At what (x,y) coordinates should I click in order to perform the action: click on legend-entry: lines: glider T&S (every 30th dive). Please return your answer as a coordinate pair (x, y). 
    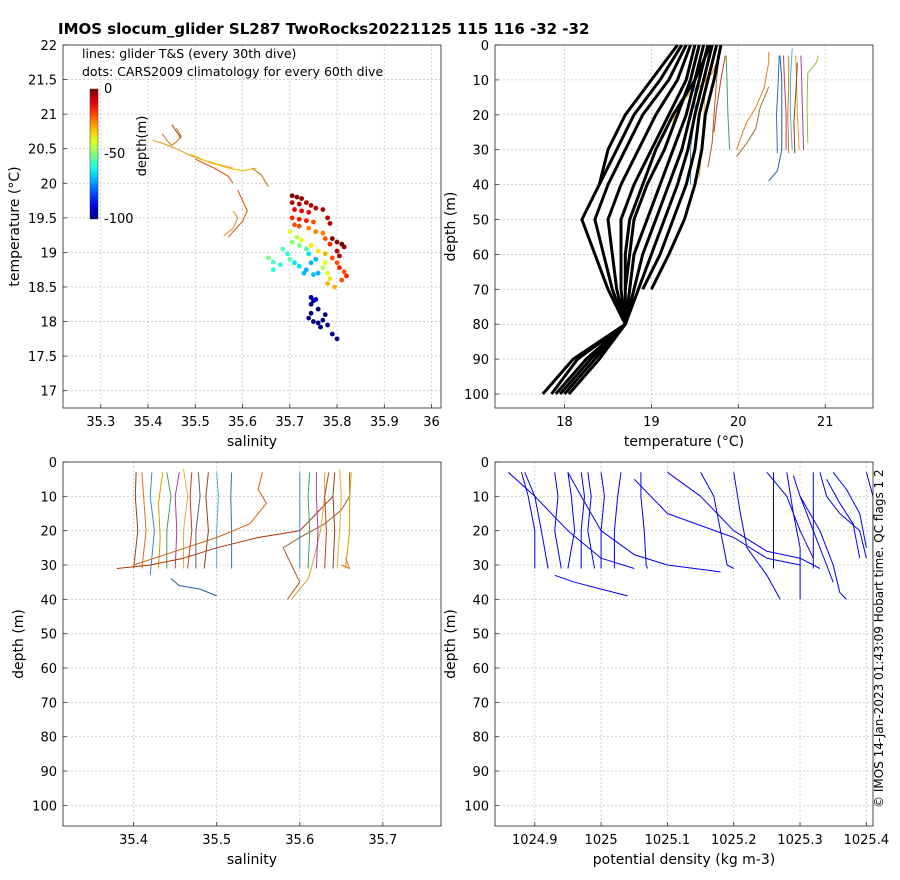
    Looking at the image, I should click on (189, 53).